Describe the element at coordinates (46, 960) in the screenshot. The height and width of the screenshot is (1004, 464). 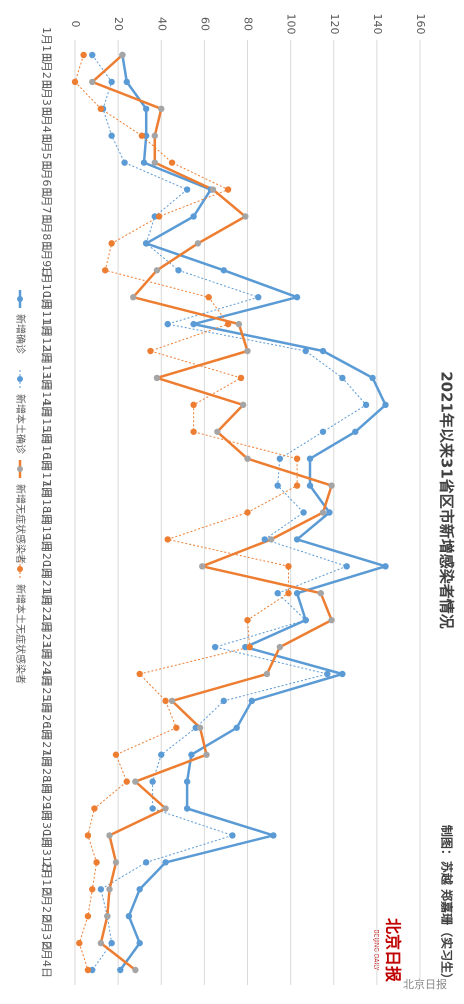
I see `x-tick-label: 2月4日` at that location.